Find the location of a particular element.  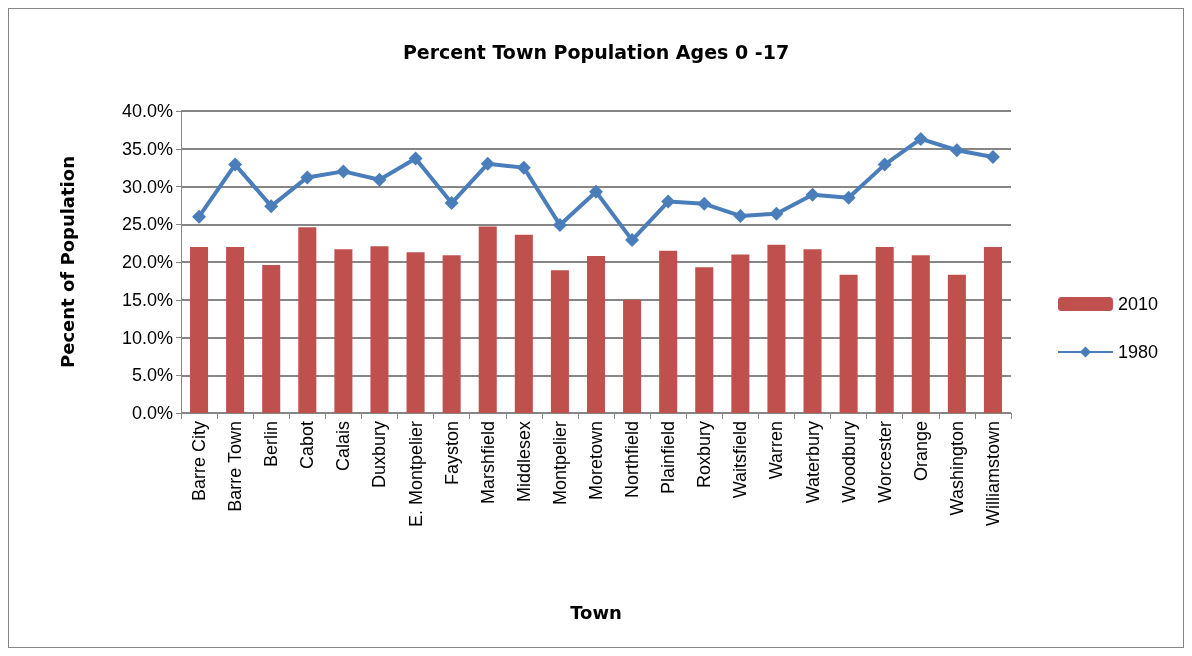

y-tick-label: 0.0% is located at coordinates (152, 413).